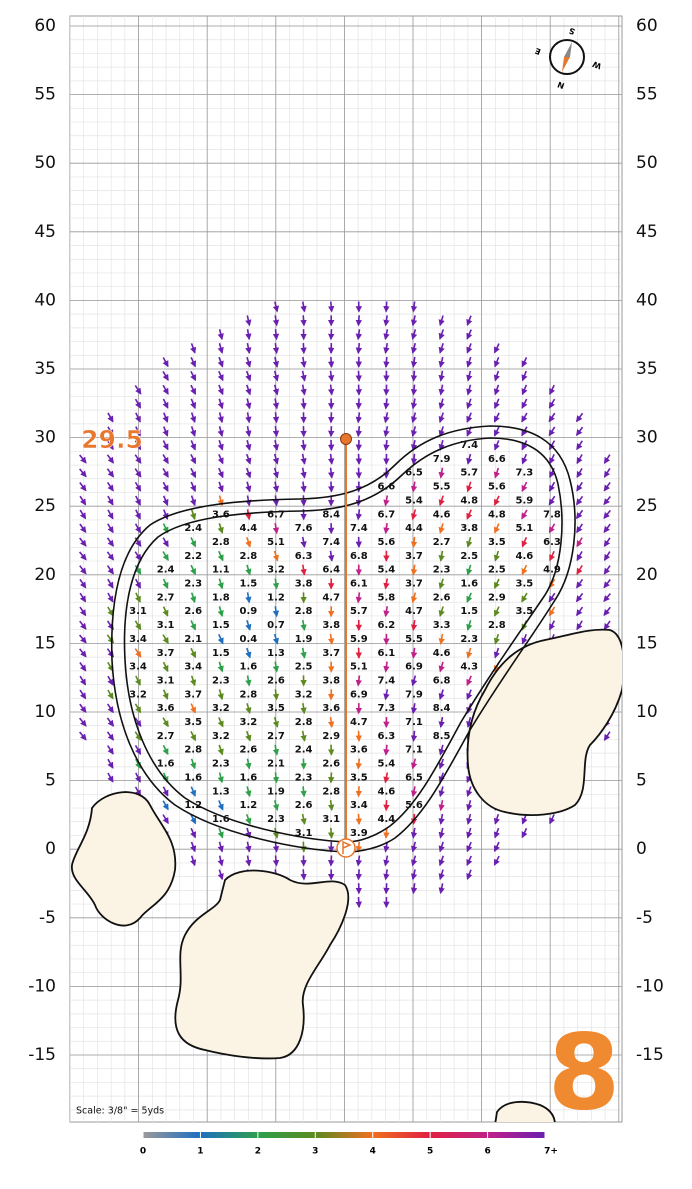  I want to click on legend-label: 3, so click(315, 1152).